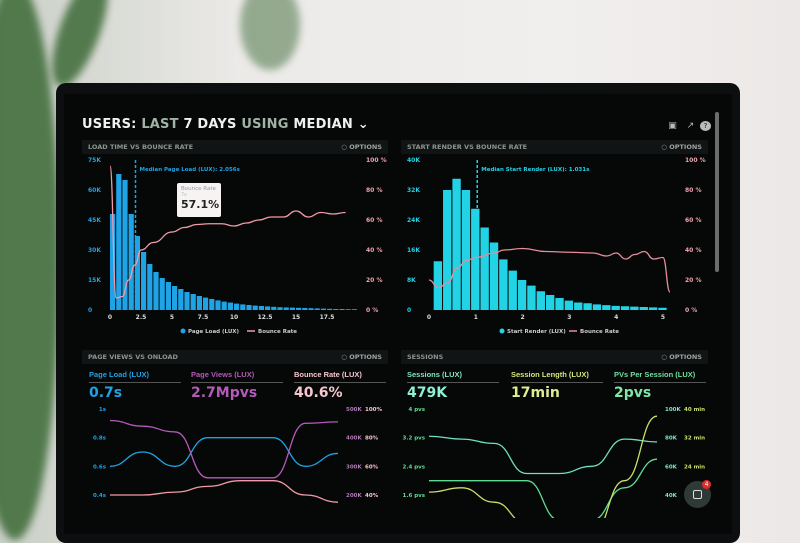 Image resolution: width=800 pixels, height=543 pixels. What do you see at coordinates (569, 317) in the screenshot?
I see `x-tick: 3` at bounding box center [569, 317].